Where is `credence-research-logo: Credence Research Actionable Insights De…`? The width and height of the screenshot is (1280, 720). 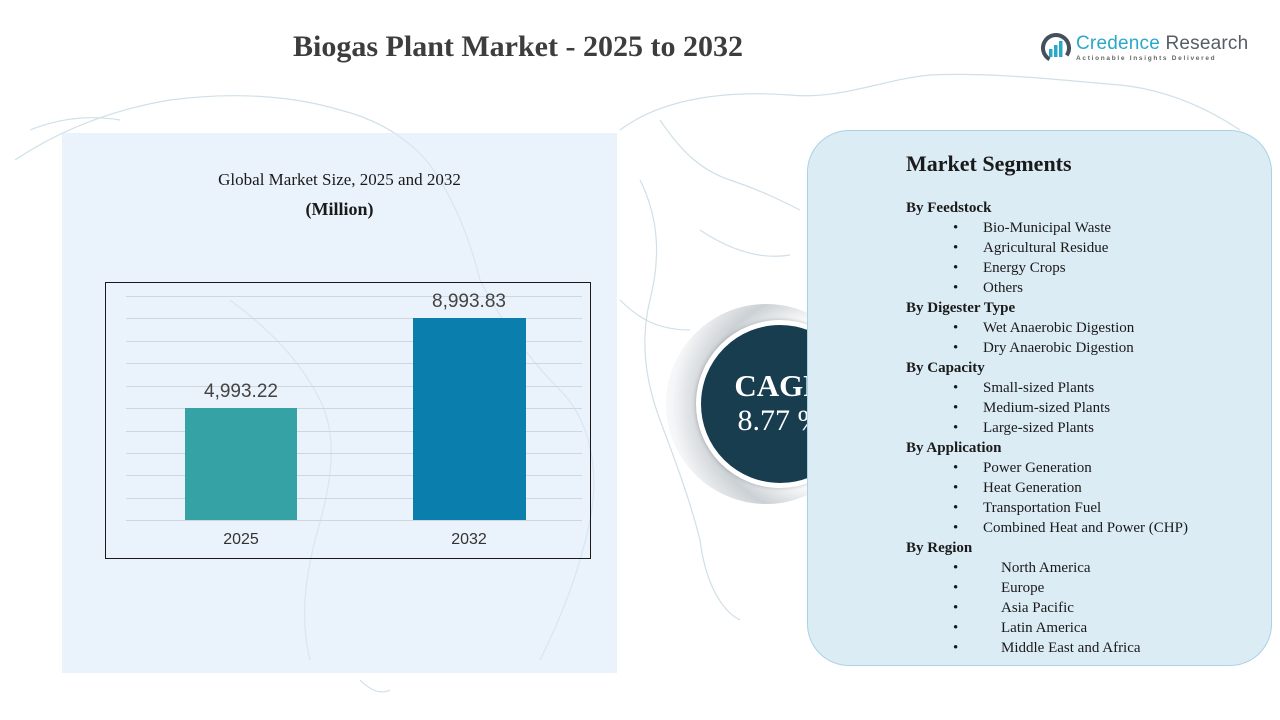 credence-research-logo: Credence Research Actionable Insights De… is located at coordinates (1144, 48).